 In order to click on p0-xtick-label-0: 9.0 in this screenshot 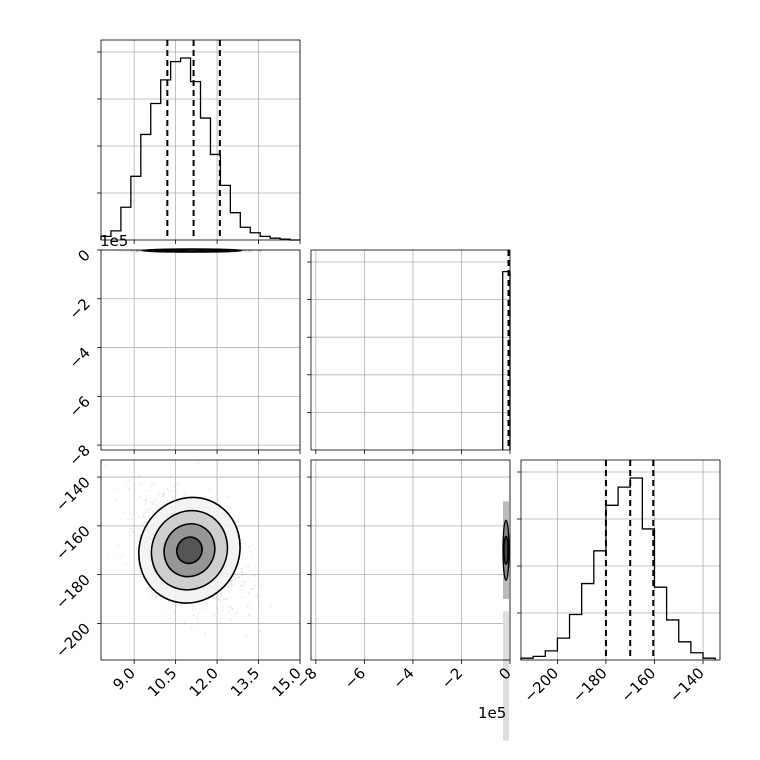, I will do `click(124, 679)`.